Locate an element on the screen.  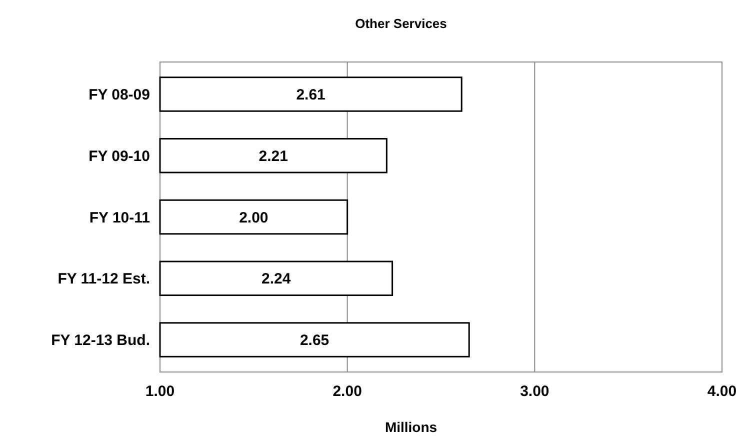
data-label: 2.21 is located at coordinates (273, 156).